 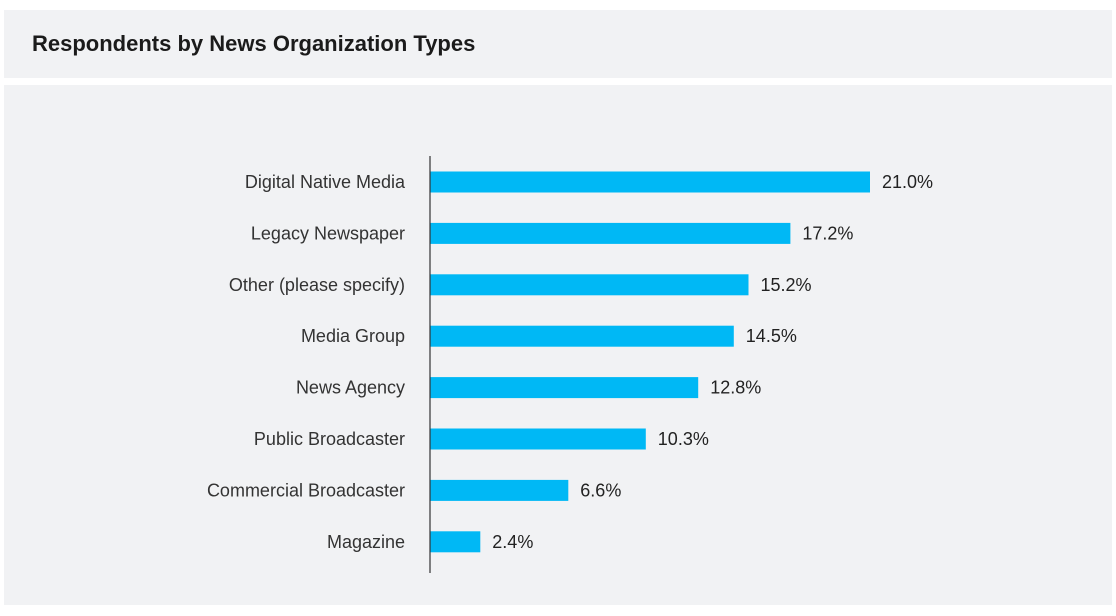 What do you see at coordinates (455, 542) in the screenshot?
I see `bar-magazine` at bounding box center [455, 542].